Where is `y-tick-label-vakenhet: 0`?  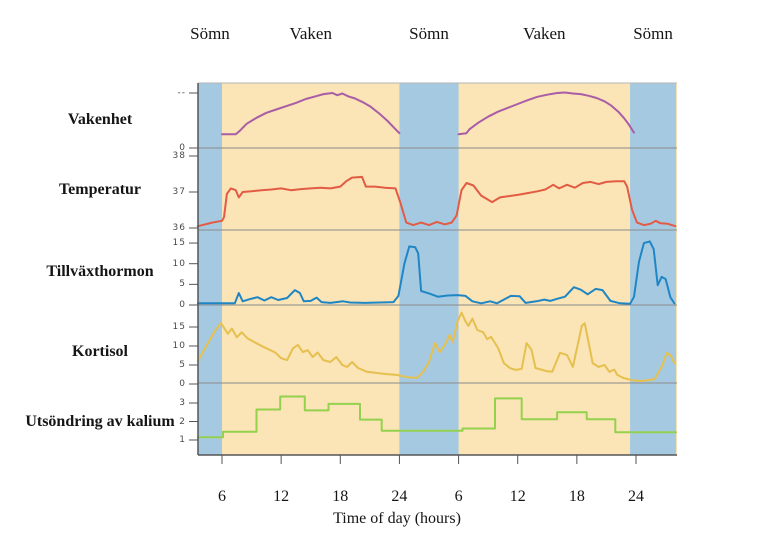
y-tick-label-vakenhet: 0 is located at coordinates (182, 148).